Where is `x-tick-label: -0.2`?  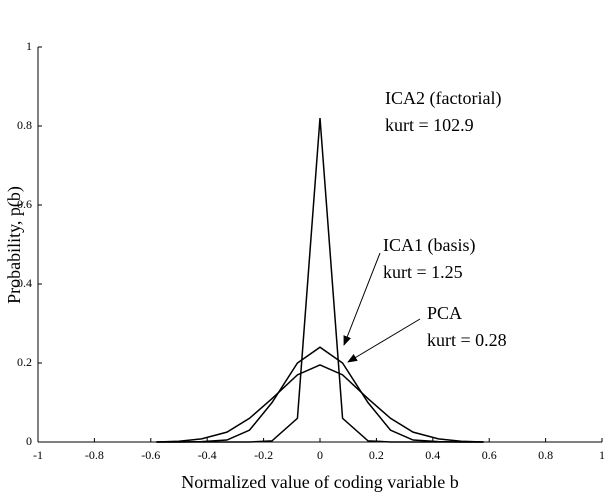 x-tick-label: -0.2 is located at coordinates (263, 455).